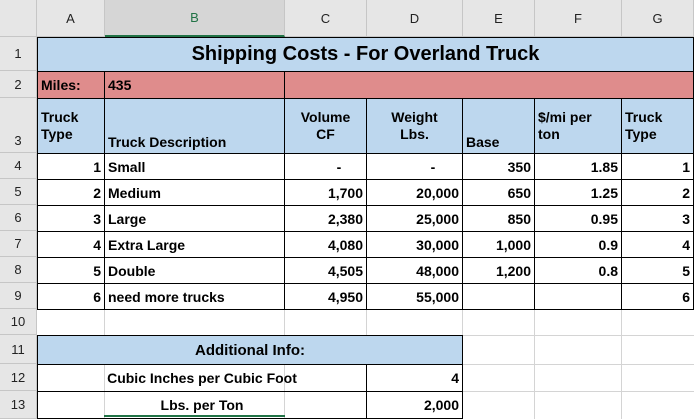 The width and height of the screenshot is (694, 419). Describe the element at coordinates (641, 134) in the screenshot. I see `header-truck-type-g-line2: Type` at that location.